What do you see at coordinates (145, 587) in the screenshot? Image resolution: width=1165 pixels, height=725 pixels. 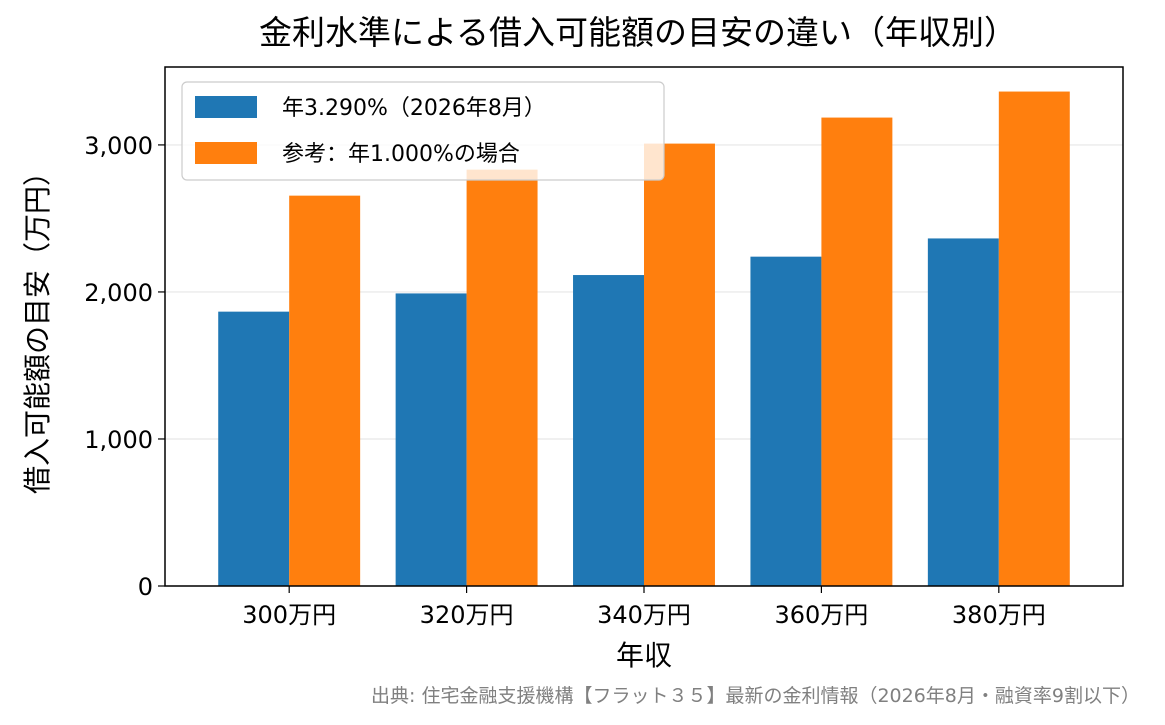 I see `y-tick-label: 0` at bounding box center [145, 587].